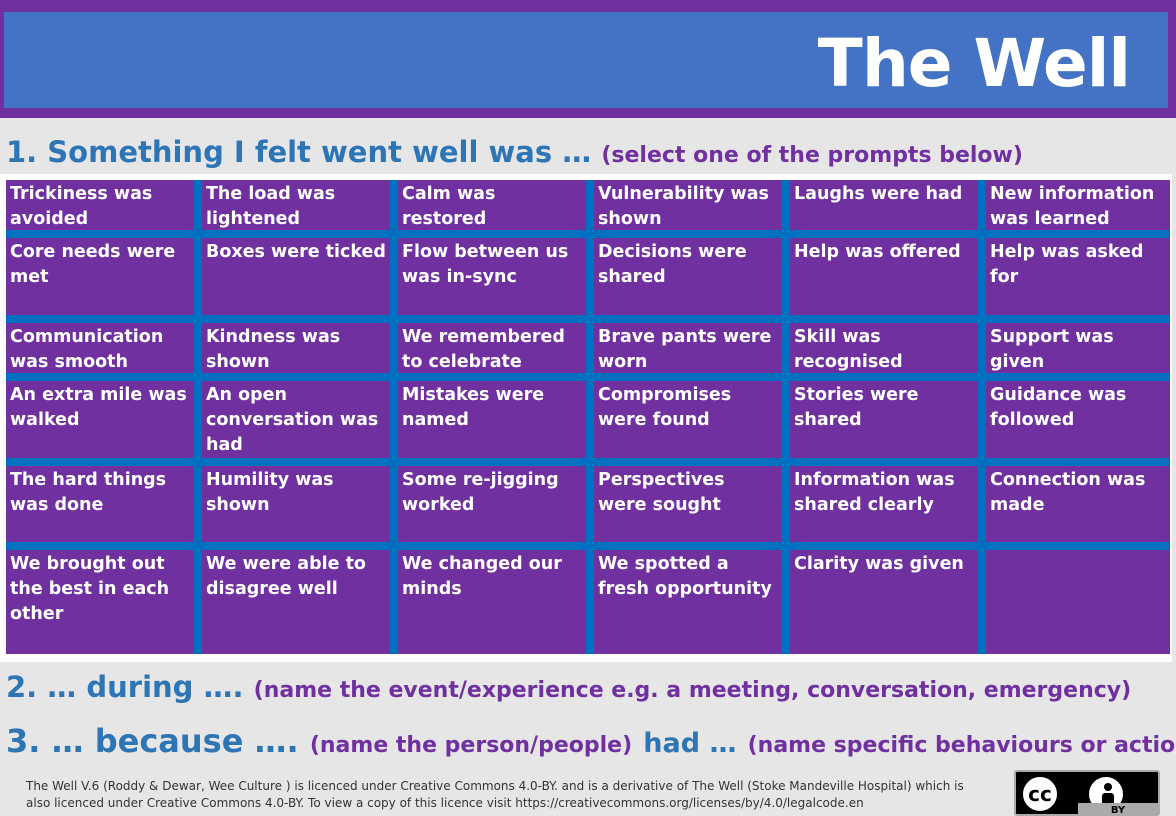  What do you see at coordinates (492, 348) in the screenshot?
I see `prompt-cell: We remembered to celebrate` at bounding box center [492, 348].